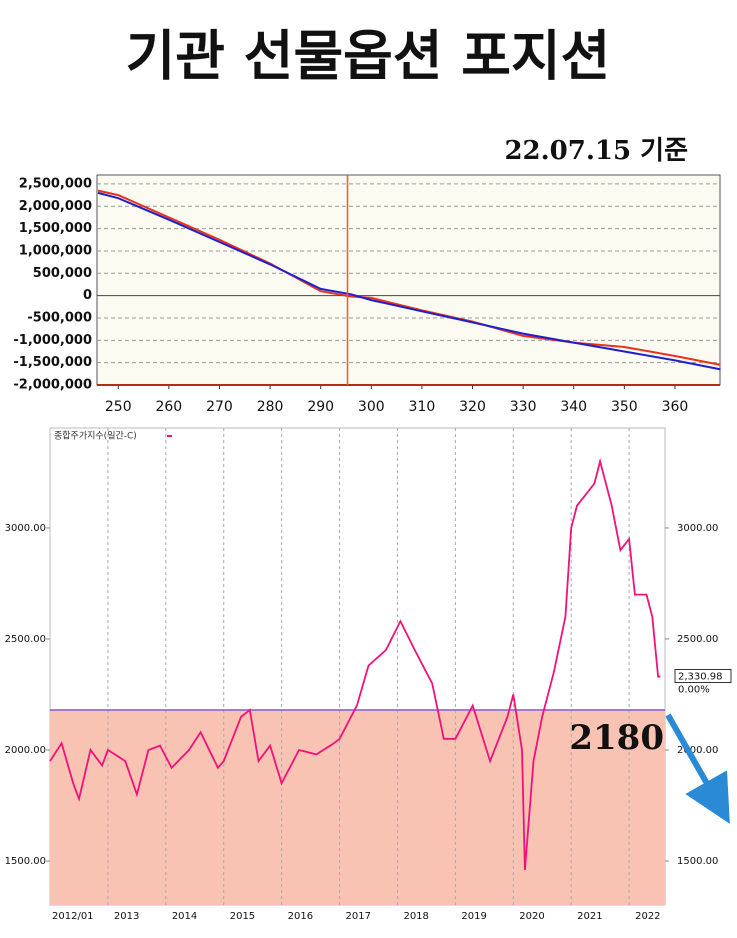  What do you see at coordinates (523, 407) in the screenshot?
I see `x-tick-label: 330` at bounding box center [523, 407].